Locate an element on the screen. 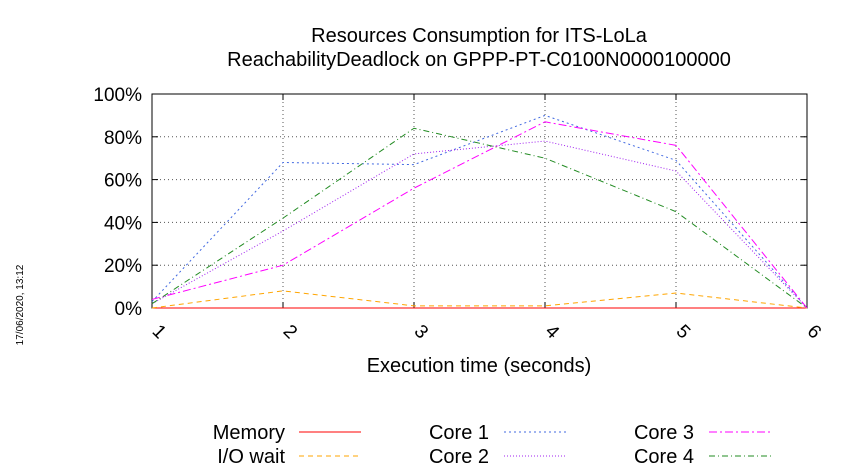 This screenshot has width=850, height=475. y-tick-label: 100% is located at coordinates (117, 95).